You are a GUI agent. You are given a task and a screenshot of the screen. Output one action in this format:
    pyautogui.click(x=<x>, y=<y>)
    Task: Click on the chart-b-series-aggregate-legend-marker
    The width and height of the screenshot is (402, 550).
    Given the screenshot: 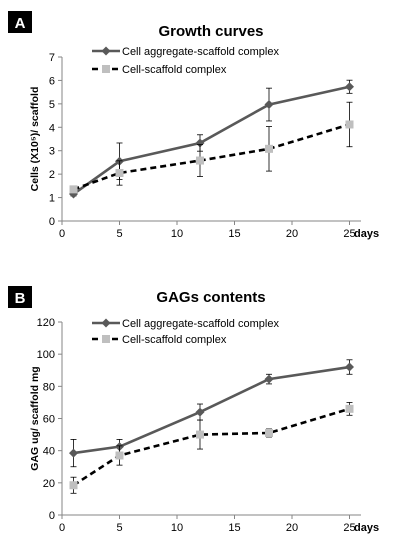 What is the action you would take?
    pyautogui.click(x=106, y=323)
    